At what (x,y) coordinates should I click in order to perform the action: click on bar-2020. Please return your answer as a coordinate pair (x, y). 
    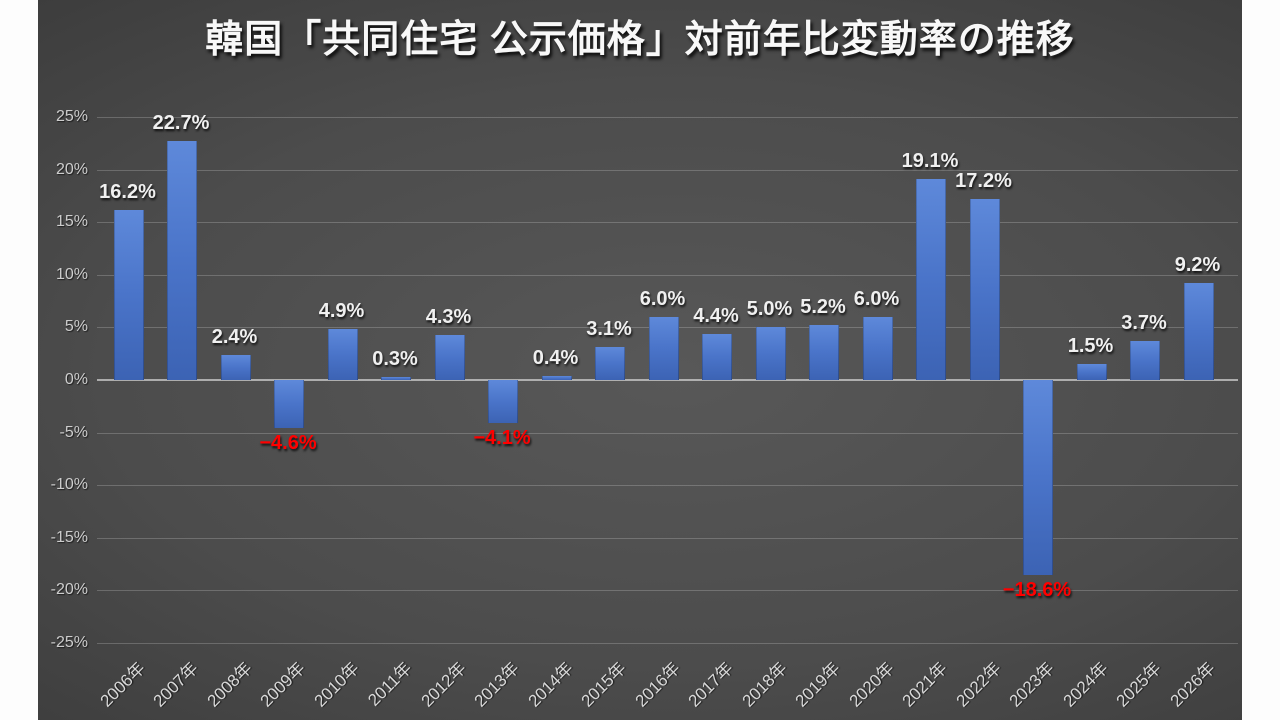
    Looking at the image, I should click on (877, 348).